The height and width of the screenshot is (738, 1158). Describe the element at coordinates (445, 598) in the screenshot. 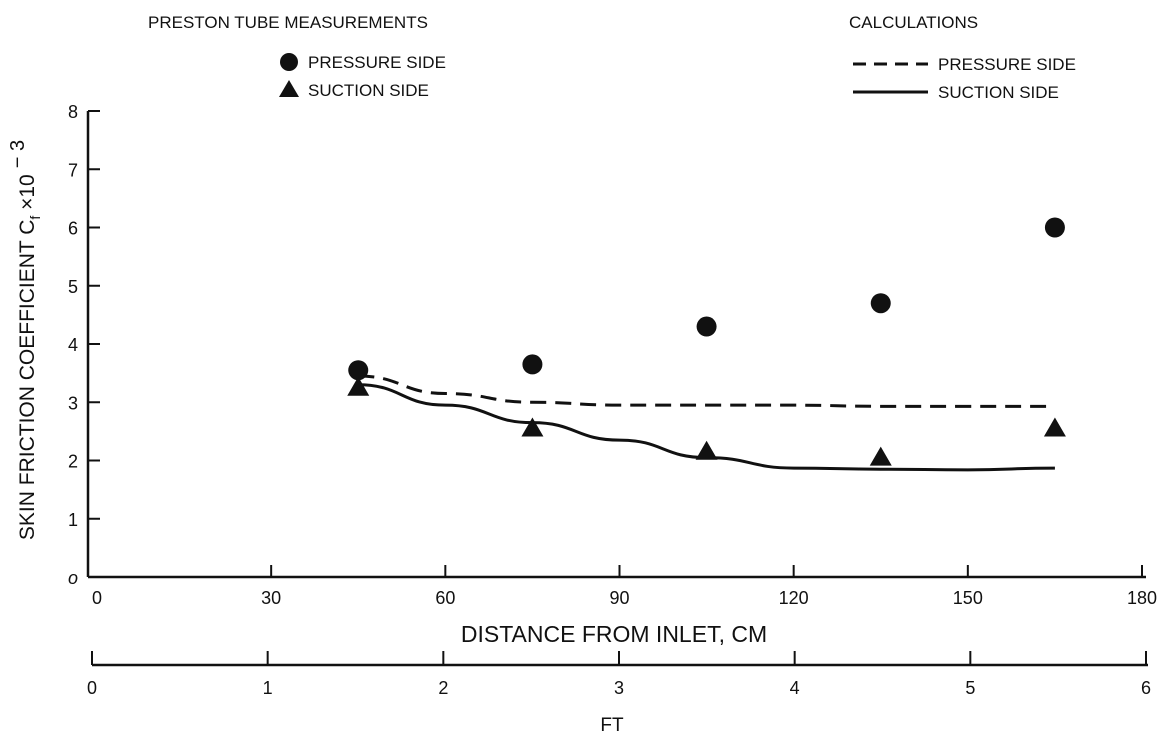

I see `x-tick-label: 60` at that location.